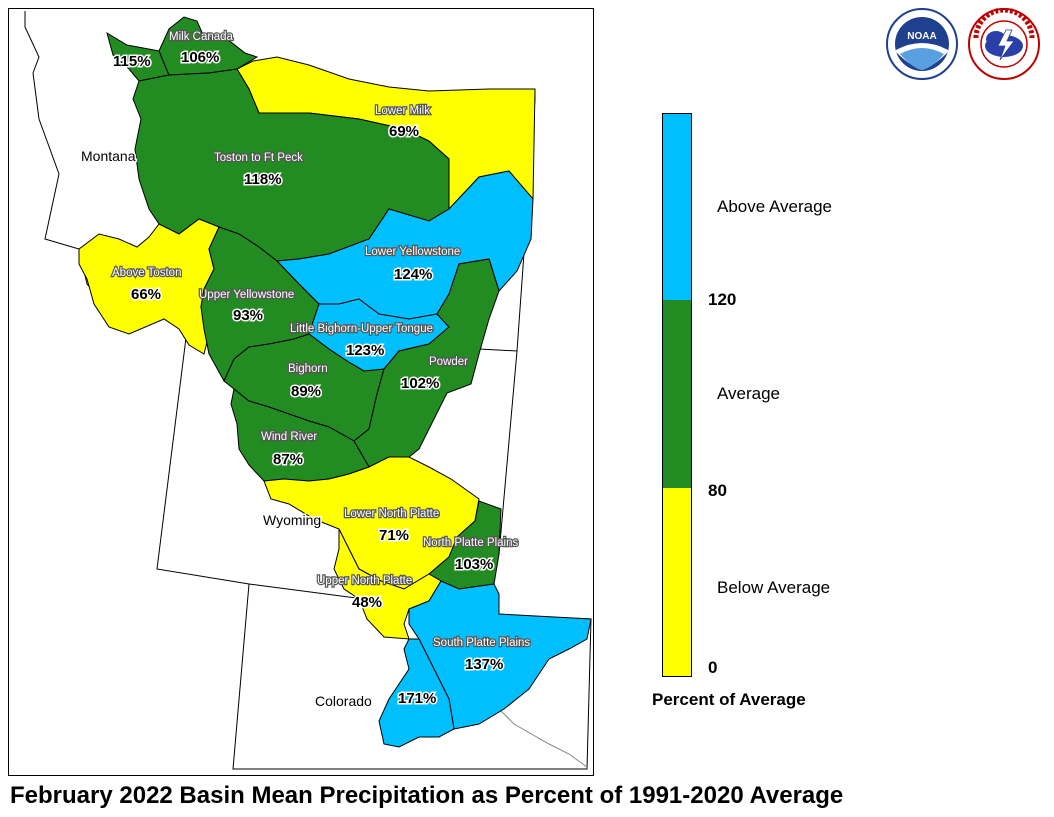  Describe the element at coordinates (361, 329) in the screenshot. I see `basin-name-label: Little Bighorn-Upper Tongue` at that location.